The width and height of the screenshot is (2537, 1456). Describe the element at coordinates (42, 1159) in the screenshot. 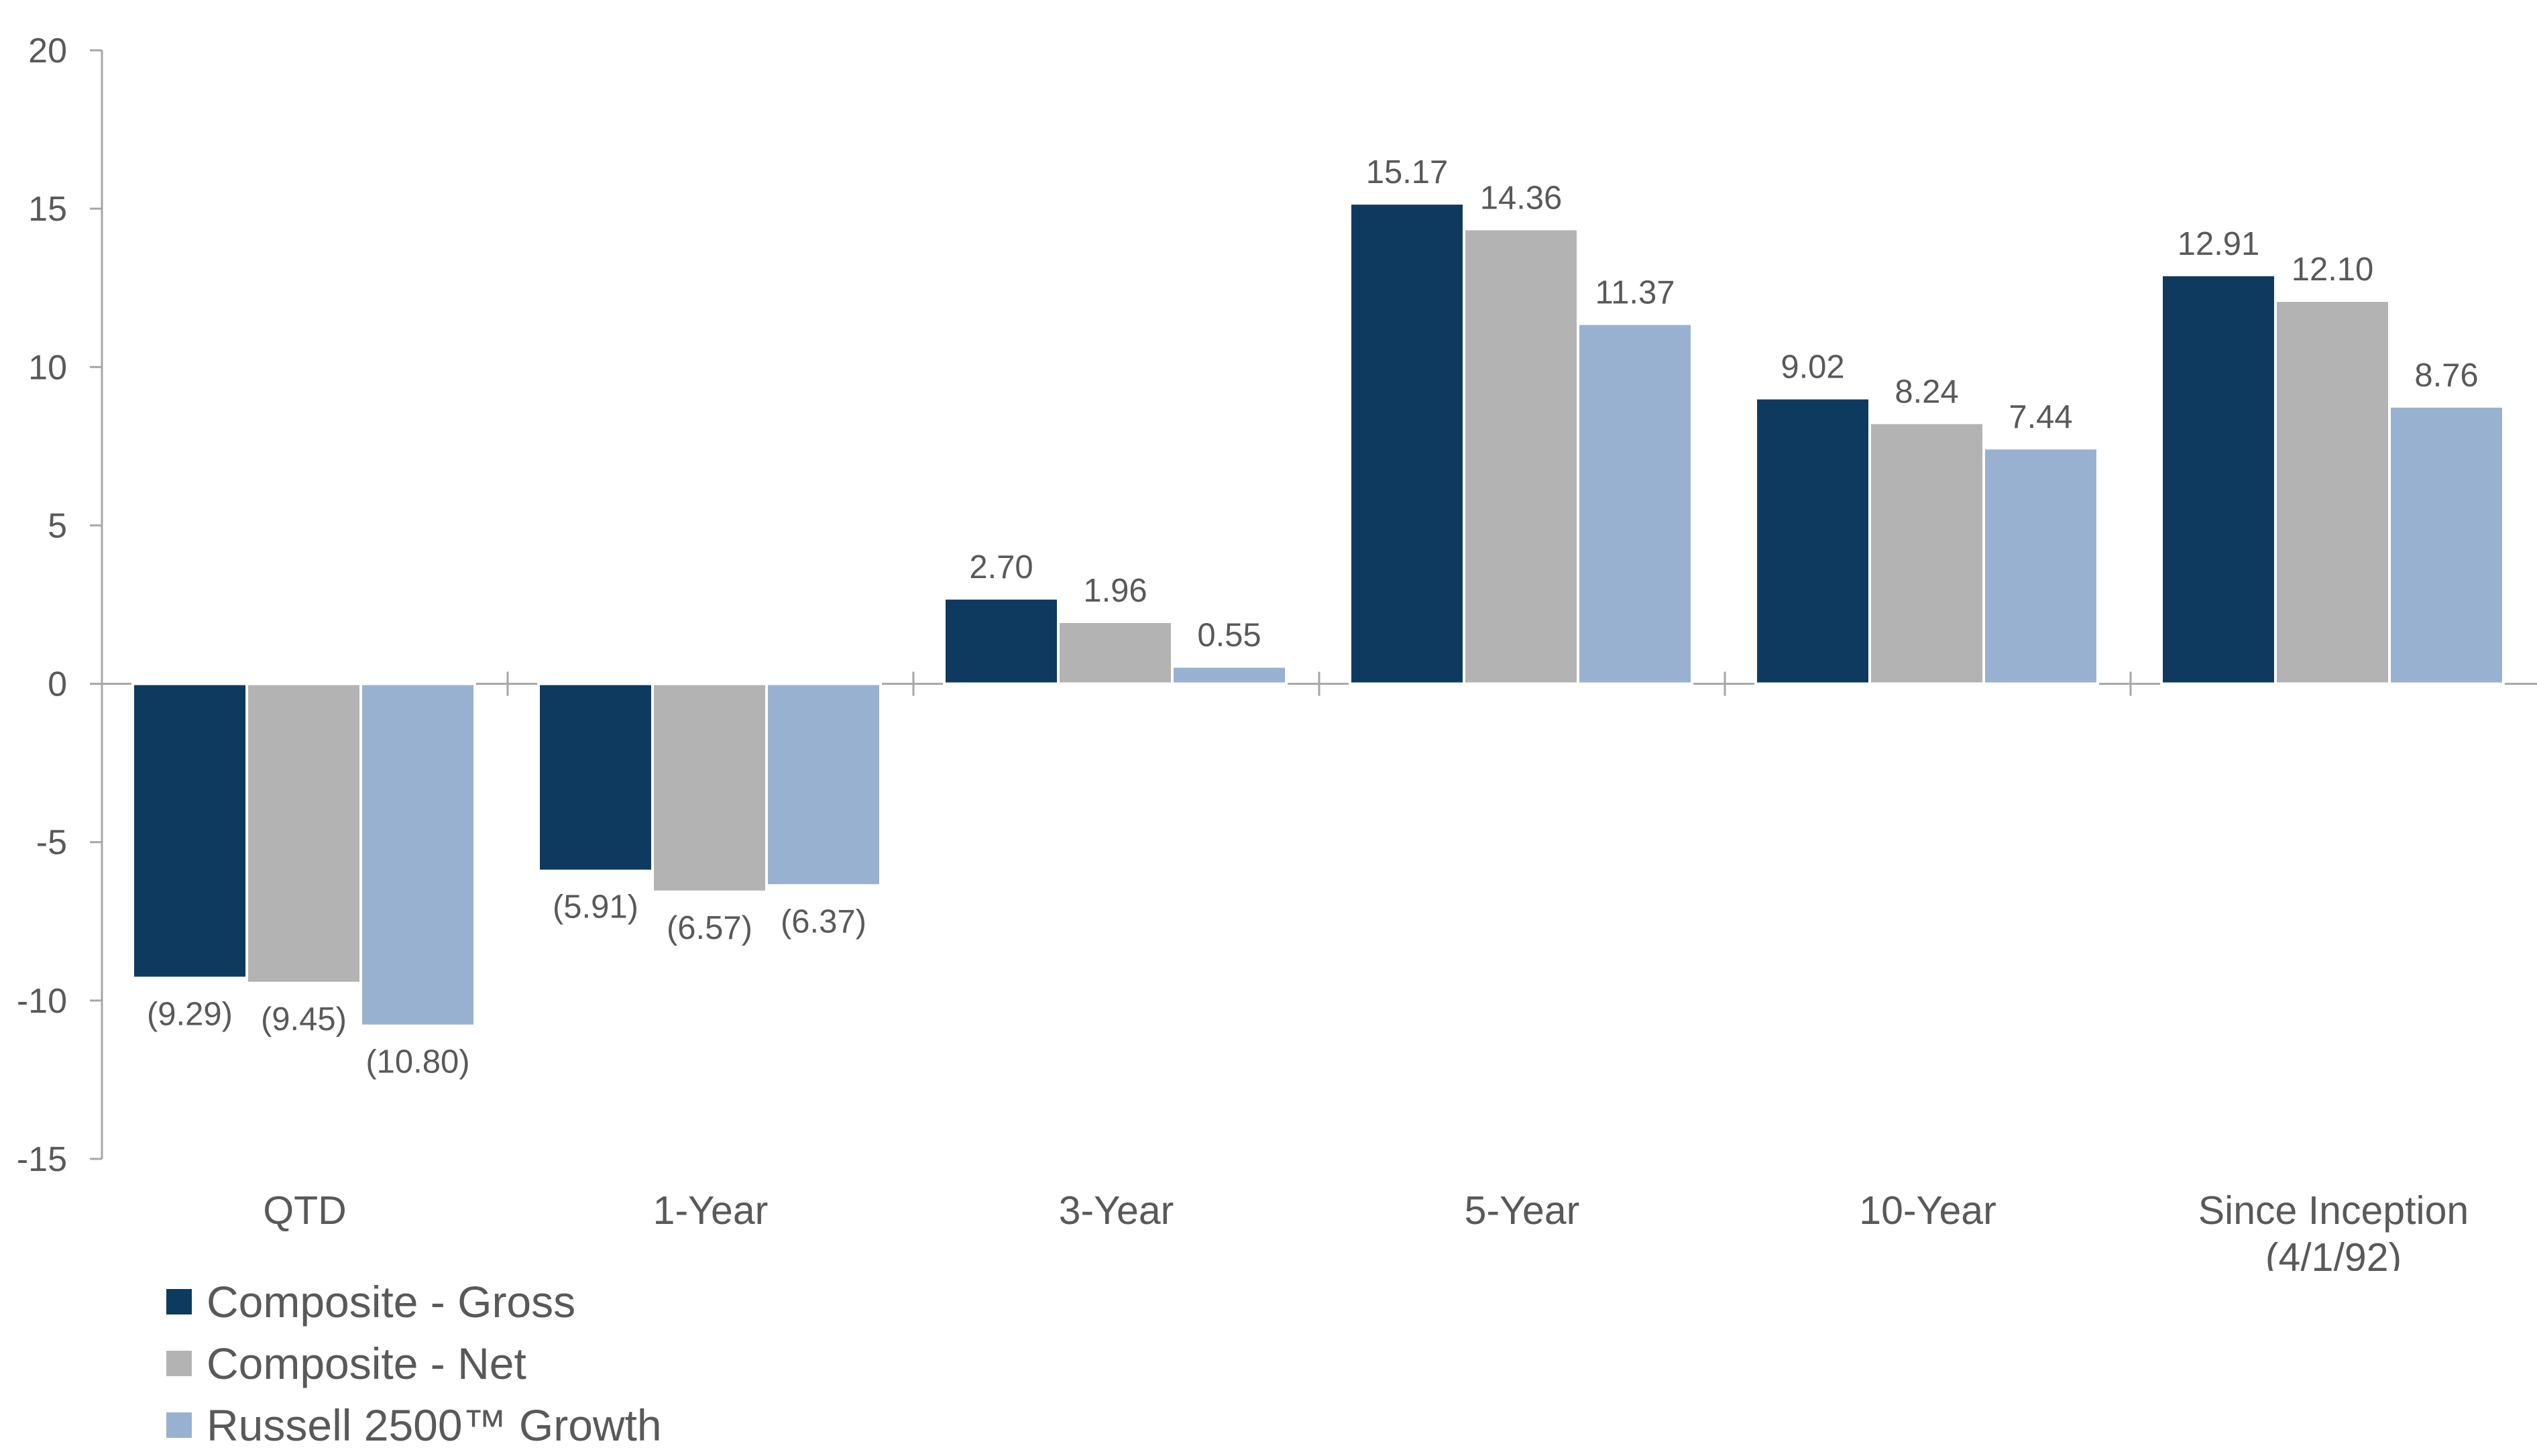

I see `y-tick-label: -15` at that location.